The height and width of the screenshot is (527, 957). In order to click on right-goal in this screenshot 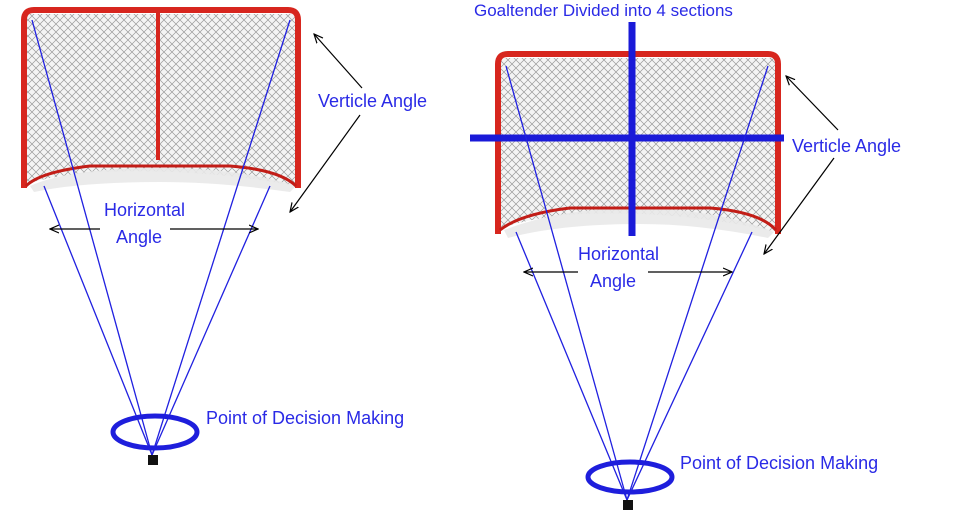, I will do `click(638, 144)`.